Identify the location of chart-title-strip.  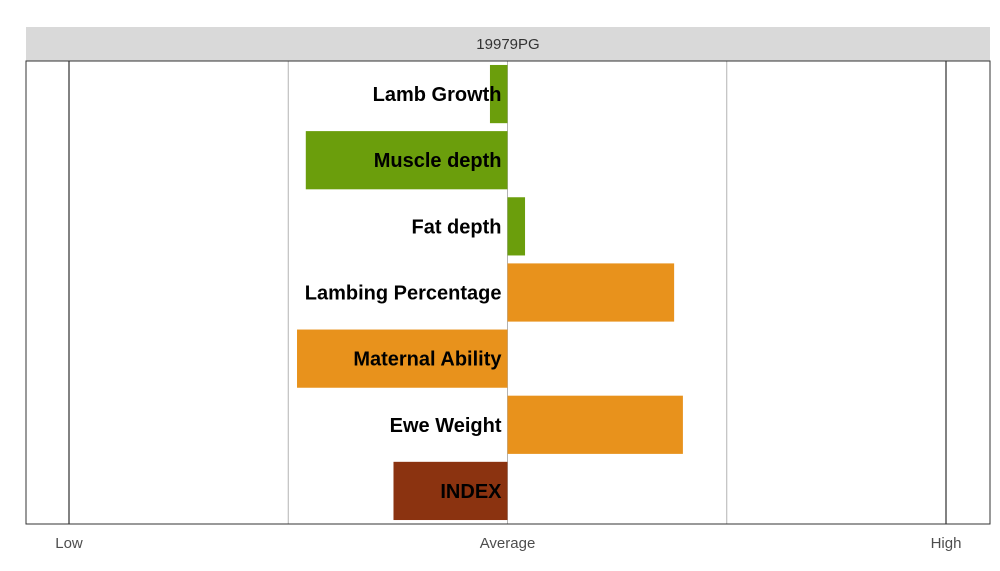
(508, 44).